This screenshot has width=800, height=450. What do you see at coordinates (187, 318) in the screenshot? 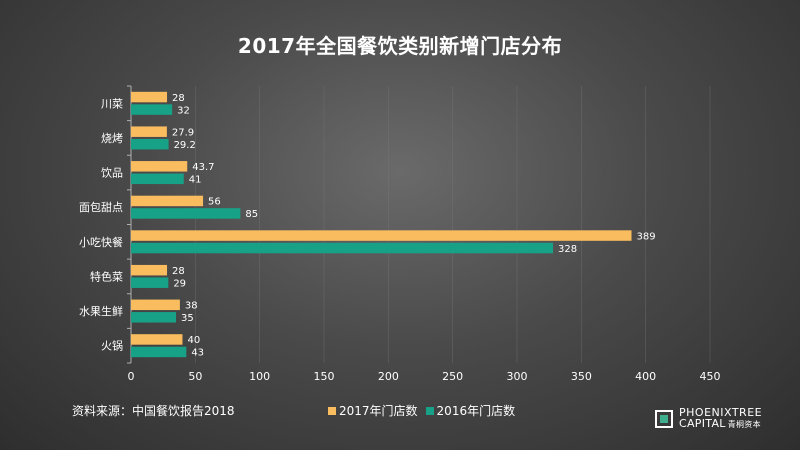
I see `data-label-2016: 35` at bounding box center [187, 318].